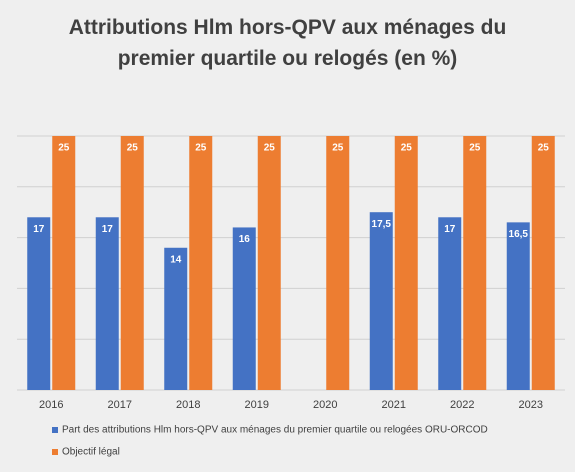  What do you see at coordinates (245, 239) in the screenshot?
I see `value-label: 16` at bounding box center [245, 239].